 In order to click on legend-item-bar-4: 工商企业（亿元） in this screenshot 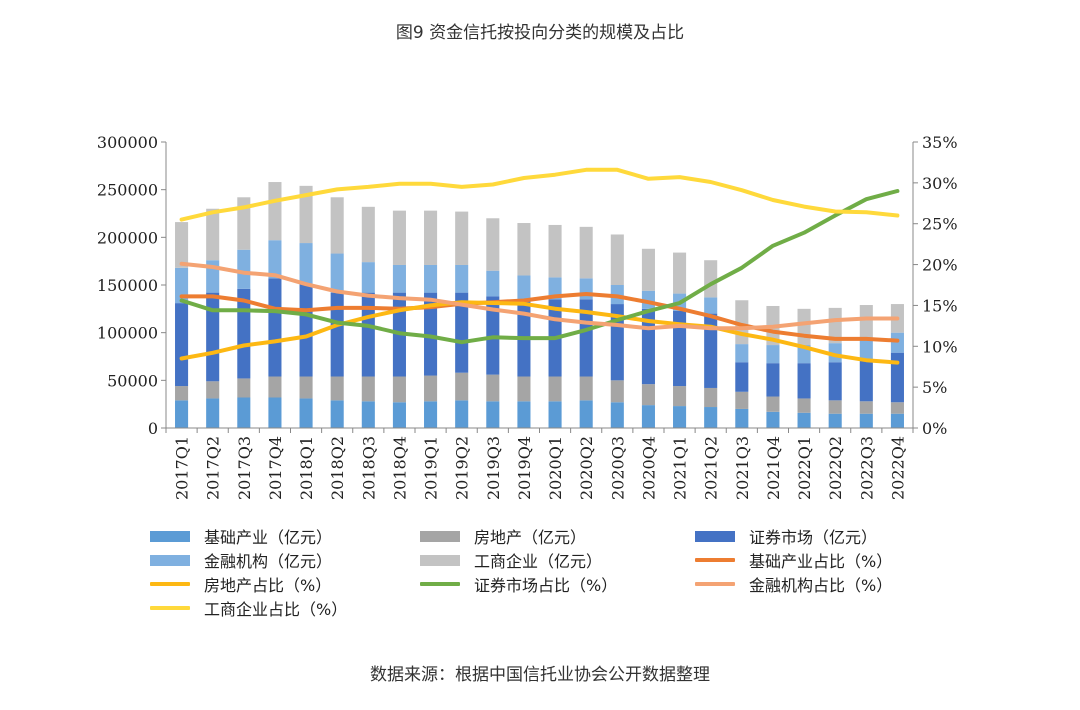, I will do `click(511, 560)`.